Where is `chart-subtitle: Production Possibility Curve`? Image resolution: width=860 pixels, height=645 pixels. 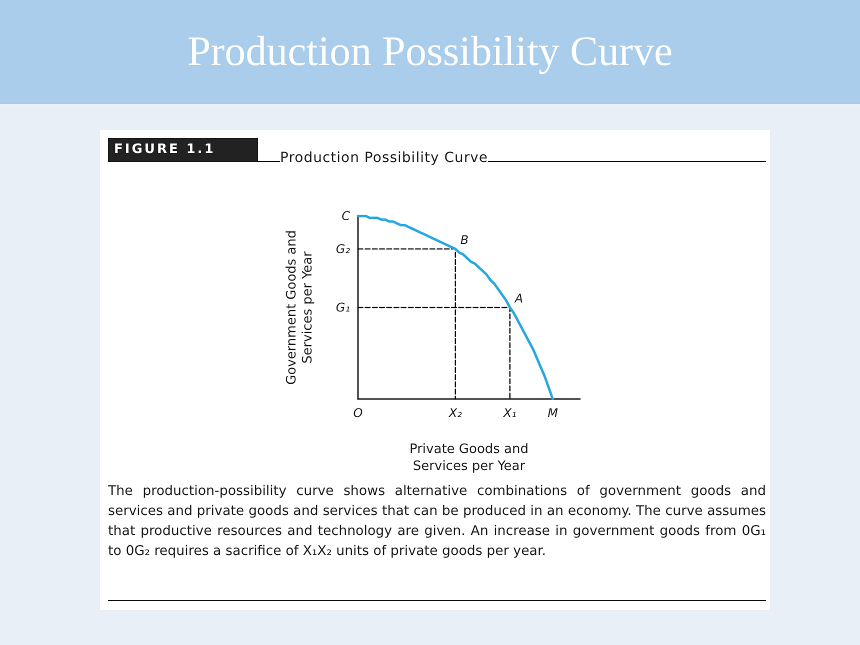
chart-subtitle: Production Possibility Curve is located at coordinates (384, 158).